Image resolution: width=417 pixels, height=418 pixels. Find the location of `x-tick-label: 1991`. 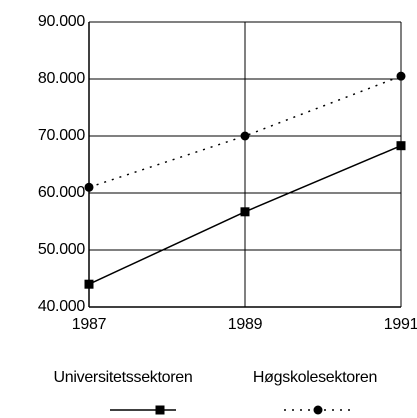

x-tick-label: 1991 is located at coordinates (400, 324).